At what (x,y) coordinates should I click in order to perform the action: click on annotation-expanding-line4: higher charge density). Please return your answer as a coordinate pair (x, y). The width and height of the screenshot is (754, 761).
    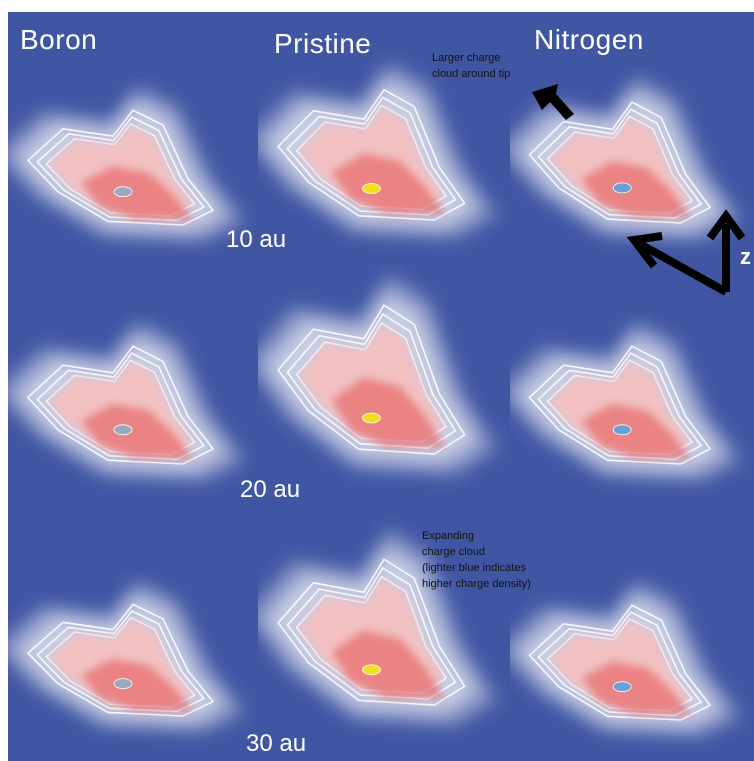
    Looking at the image, I should click on (476, 584).